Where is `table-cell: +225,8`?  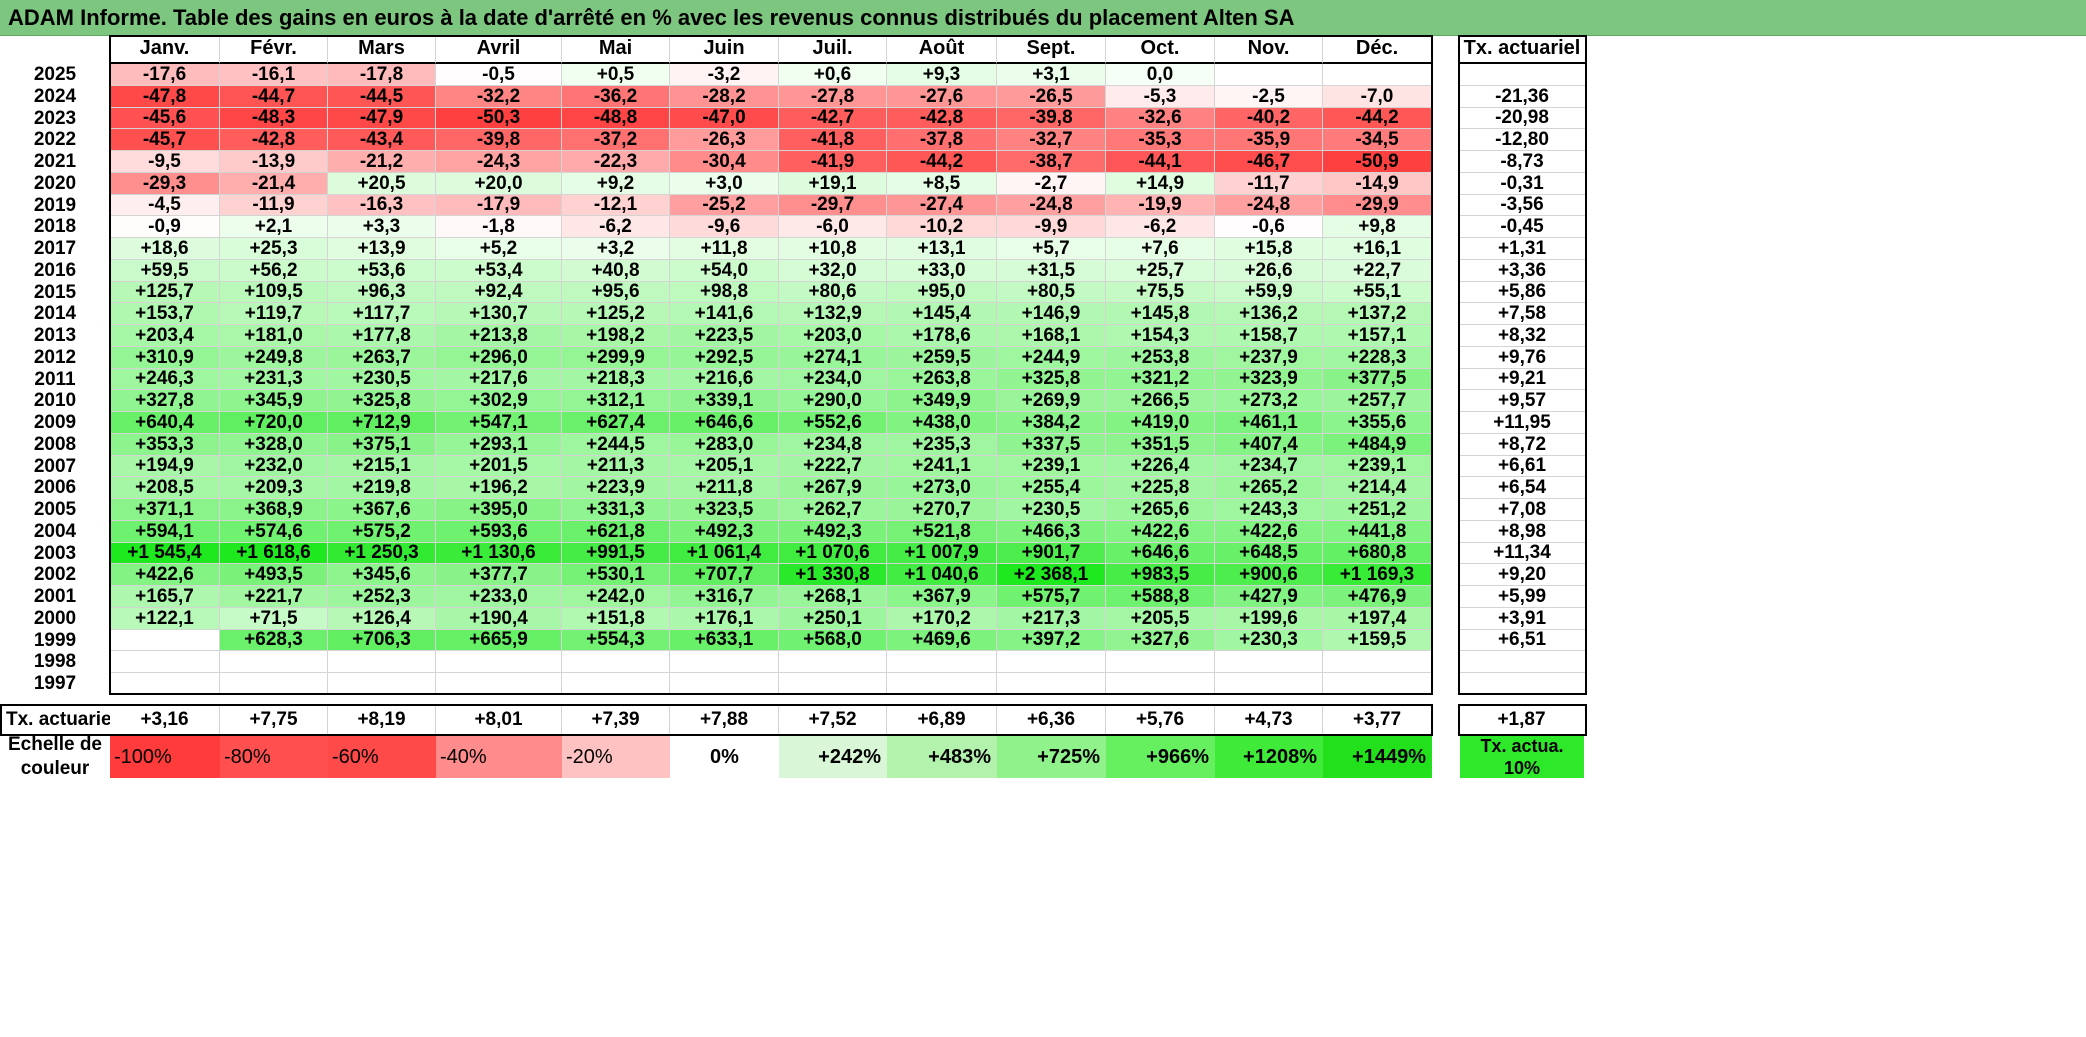
table-cell: +225,8 is located at coordinates (1160, 488).